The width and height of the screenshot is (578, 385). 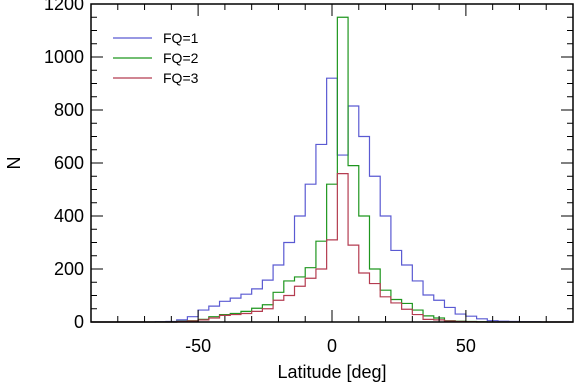 What do you see at coordinates (466, 346) in the screenshot?
I see `x-tick-label: 50` at bounding box center [466, 346].